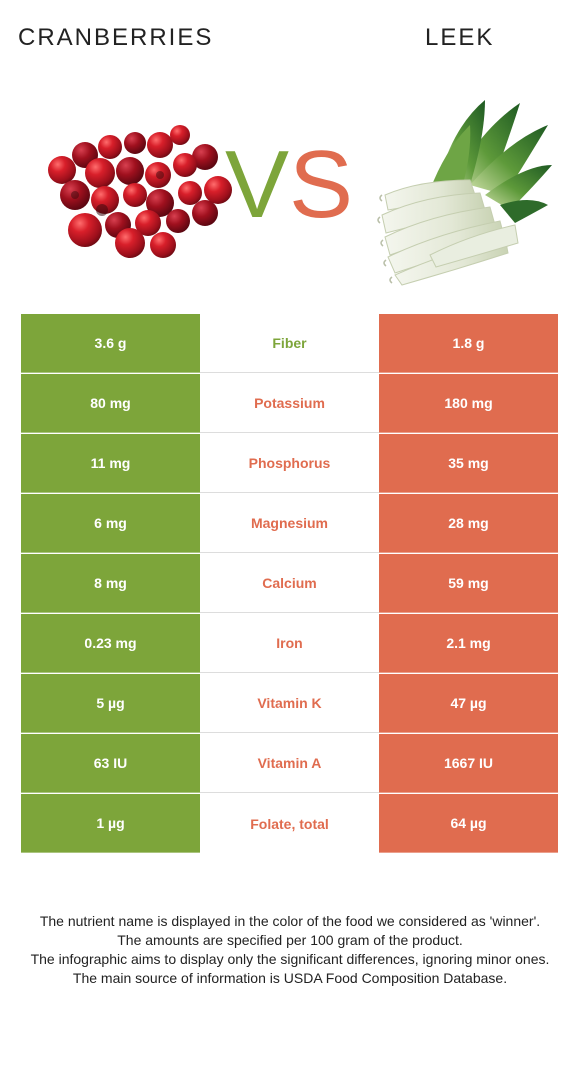 This screenshot has height=1084, width=580. I want to click on table-row: 8 mg Calcium 59 mg, so click(289, 584).